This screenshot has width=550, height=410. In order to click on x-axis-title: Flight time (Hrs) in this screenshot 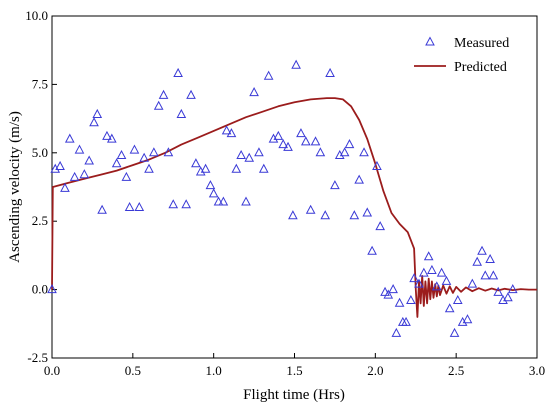, I will do `click(294, 395)`.